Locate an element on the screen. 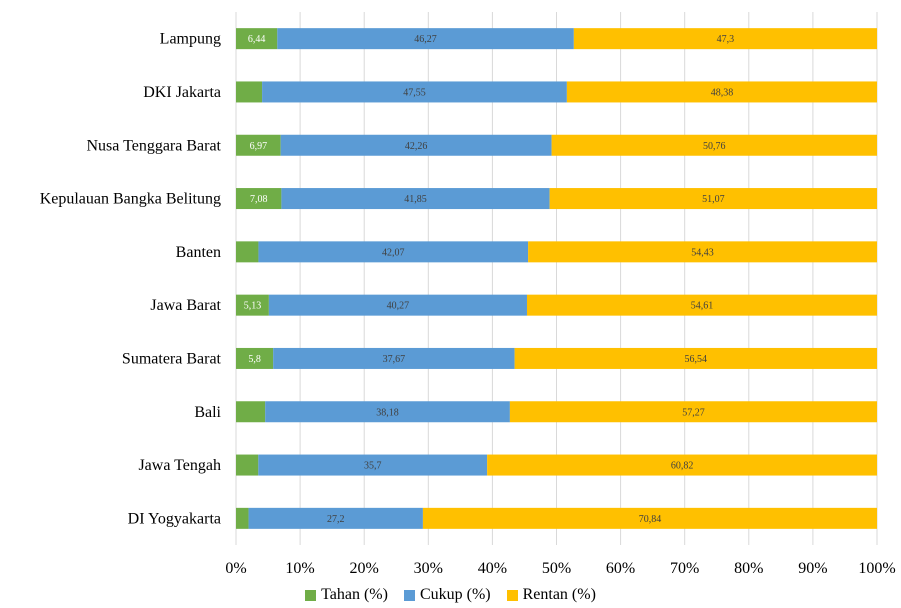  data-label: 54,61 is located at coordinates (702, 306).